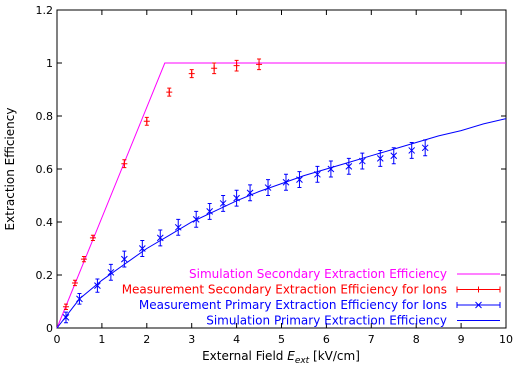  Describe the element at coordinates (371, 339) in the screenshot. I see `x-tick-label: 7` at that location.